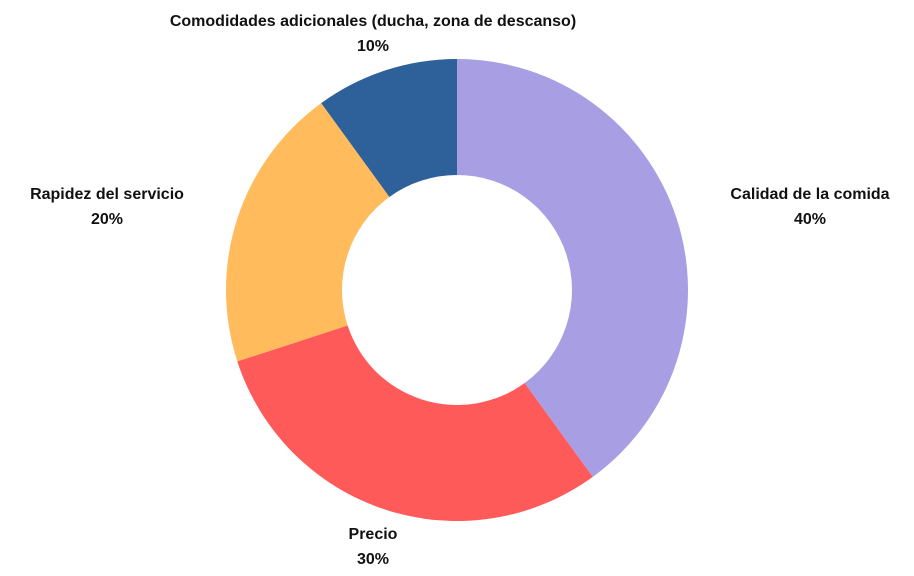 The height and width of the screenshot is (576, 914). I want to click on slice-label: Calidad de la comida, so click(809, 194).